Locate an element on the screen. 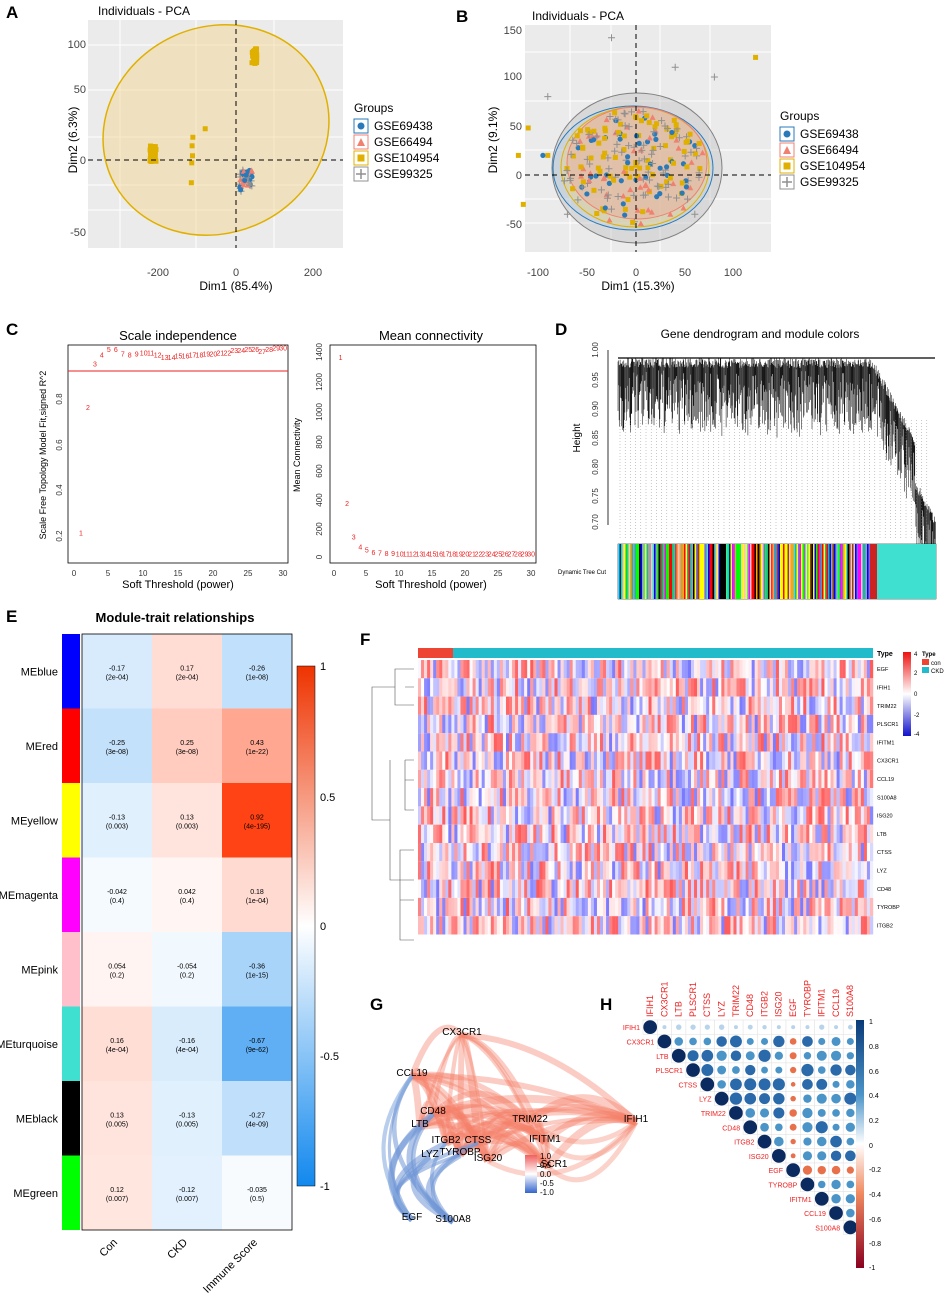 This screenshot has height=1294, width=948. dendro-ylabel: Height is located at coordinates (577, 437).